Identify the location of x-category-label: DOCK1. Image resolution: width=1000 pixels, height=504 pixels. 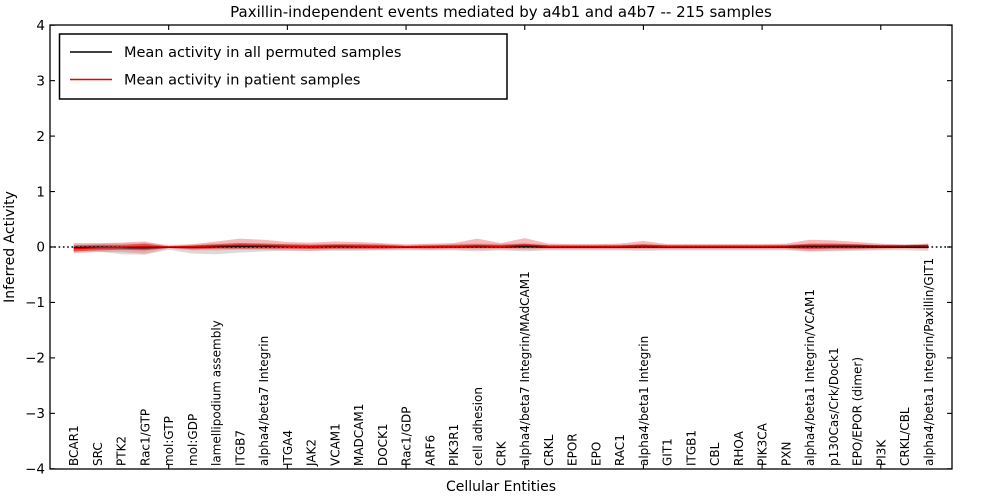
(383, 444).